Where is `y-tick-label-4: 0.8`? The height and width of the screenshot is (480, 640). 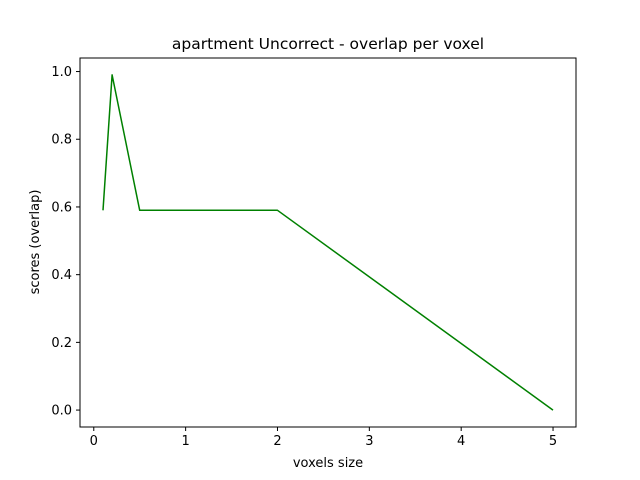
y-tick-label-4: 0.8 is located at coordinates (61, 140).